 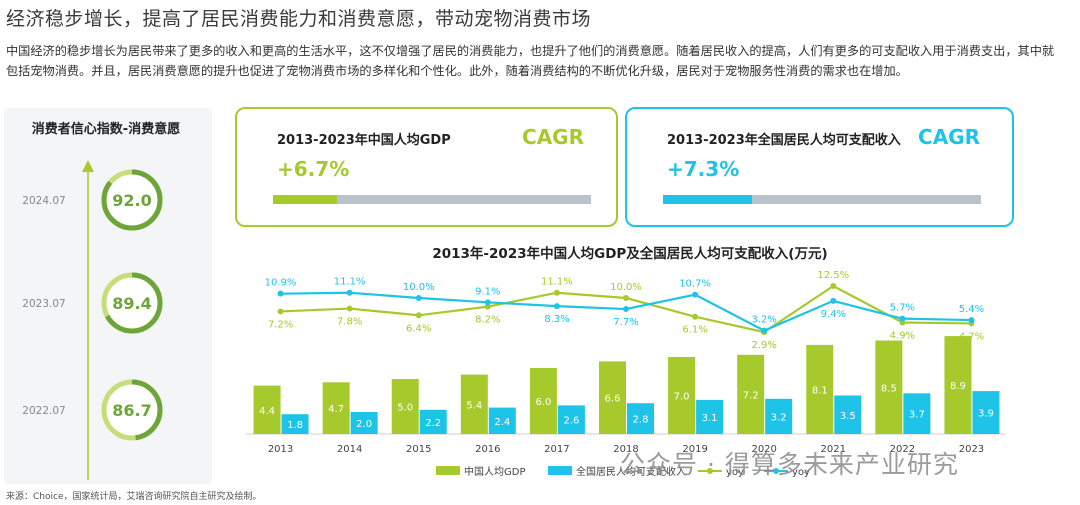 What do you see at coordinates (43, 411) in the screenshot?
I see `confidence-date: 2022.07` at bounding box center [43, 411].